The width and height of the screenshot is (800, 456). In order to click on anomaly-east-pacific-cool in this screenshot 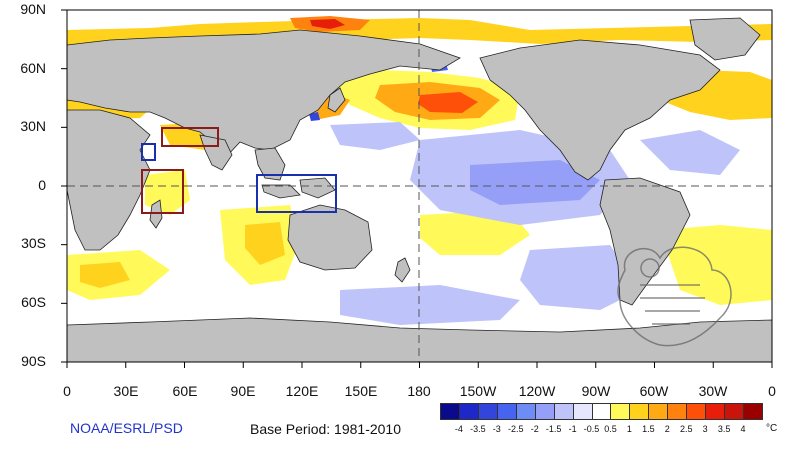, I will do `click(580, 277)`.